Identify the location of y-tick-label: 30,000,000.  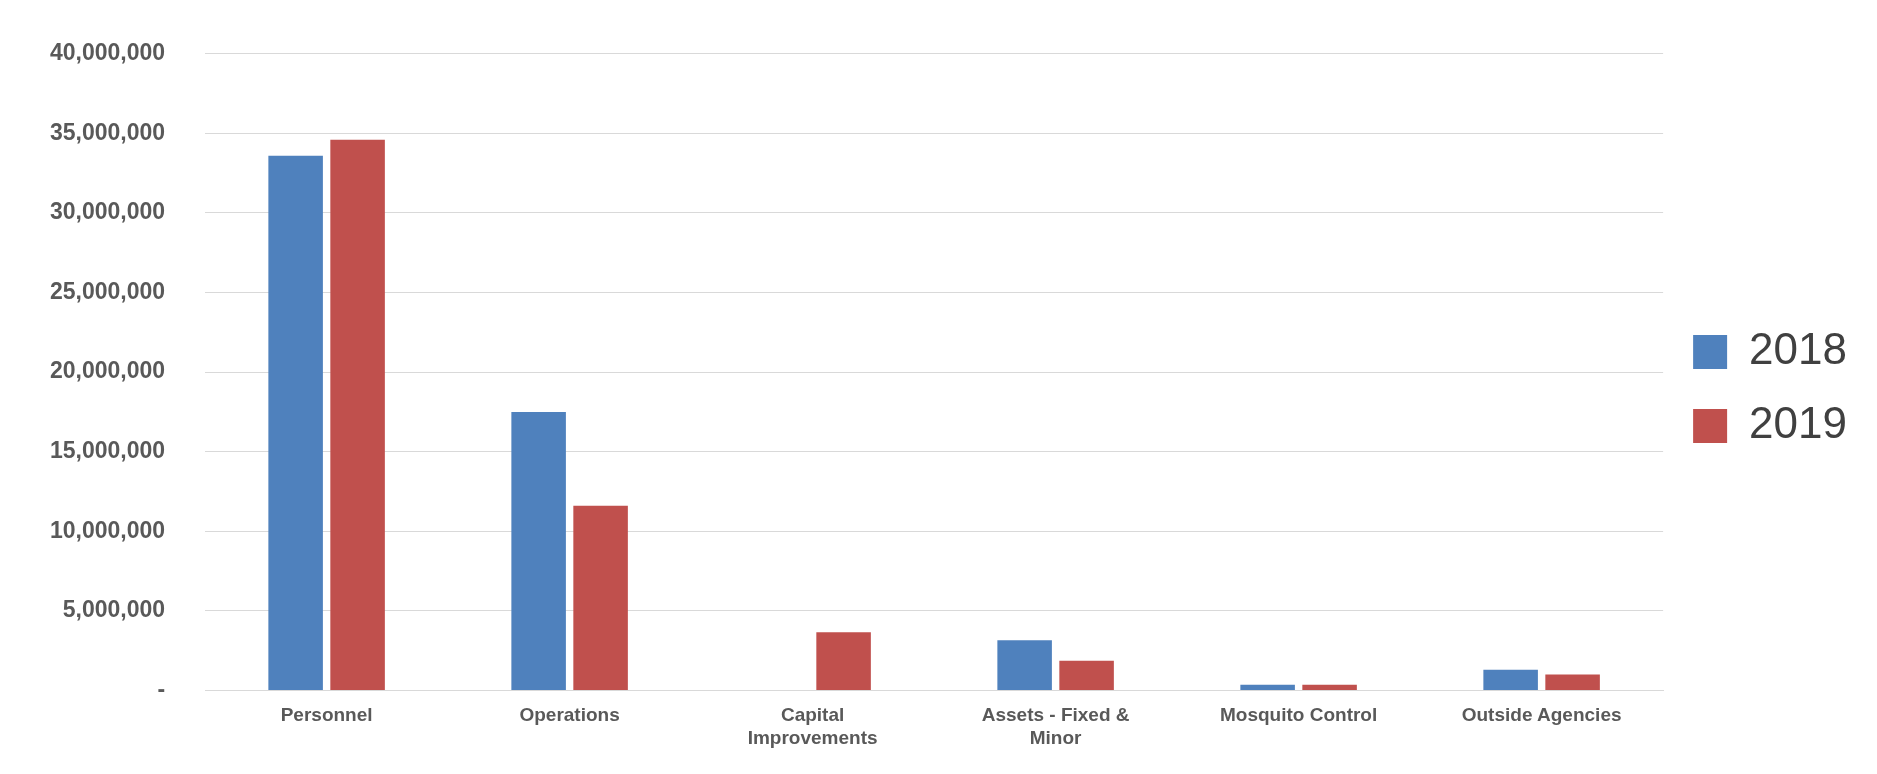
(107, 211).